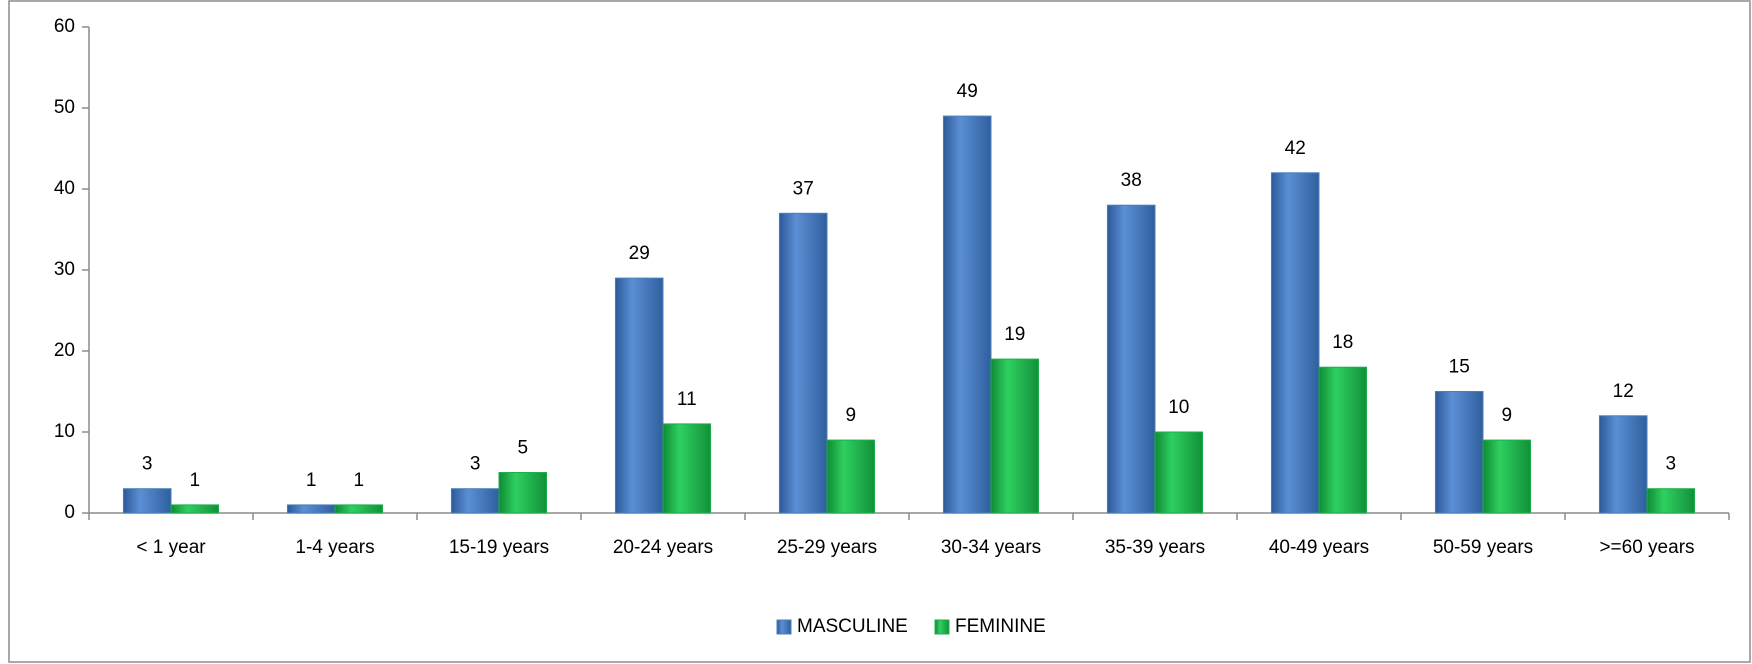  What do you see at coordinates (1178, 407) in the screenshot?
I see `value-label: 10` at bounding box center [1178, 407].